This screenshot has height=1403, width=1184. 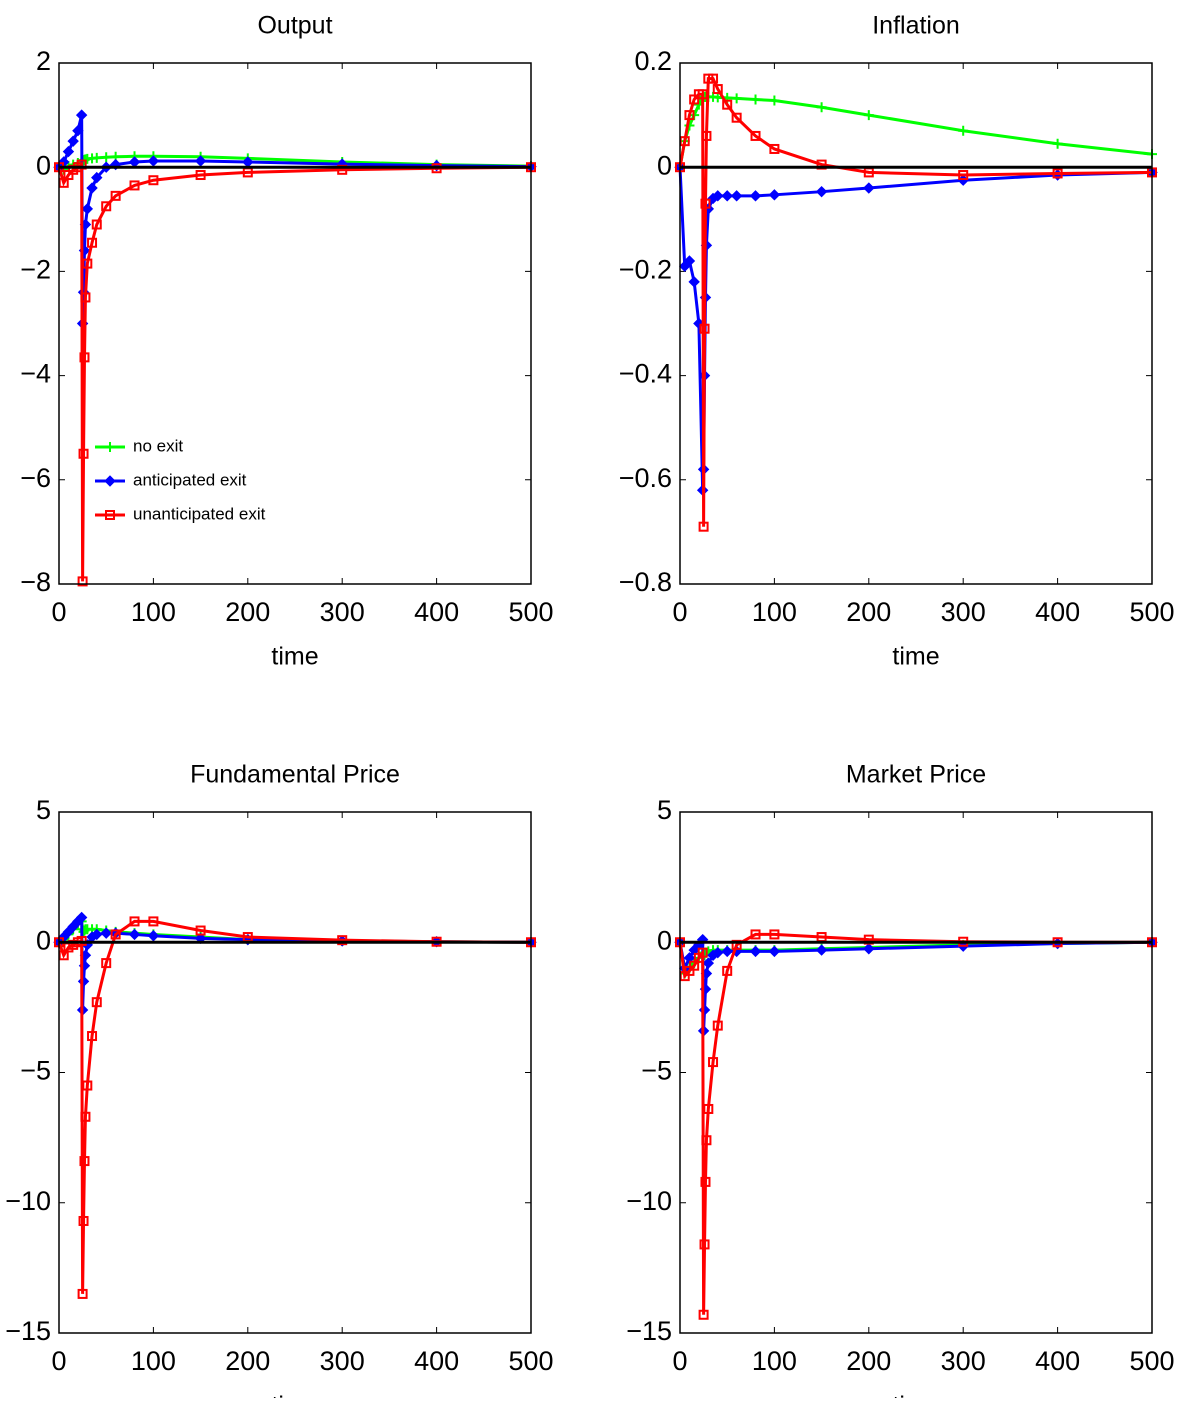 What do you see at coordinates (916, 775) in the screenshot?
I see `subplot-title: Market Price` at bounding box center [916, 775].